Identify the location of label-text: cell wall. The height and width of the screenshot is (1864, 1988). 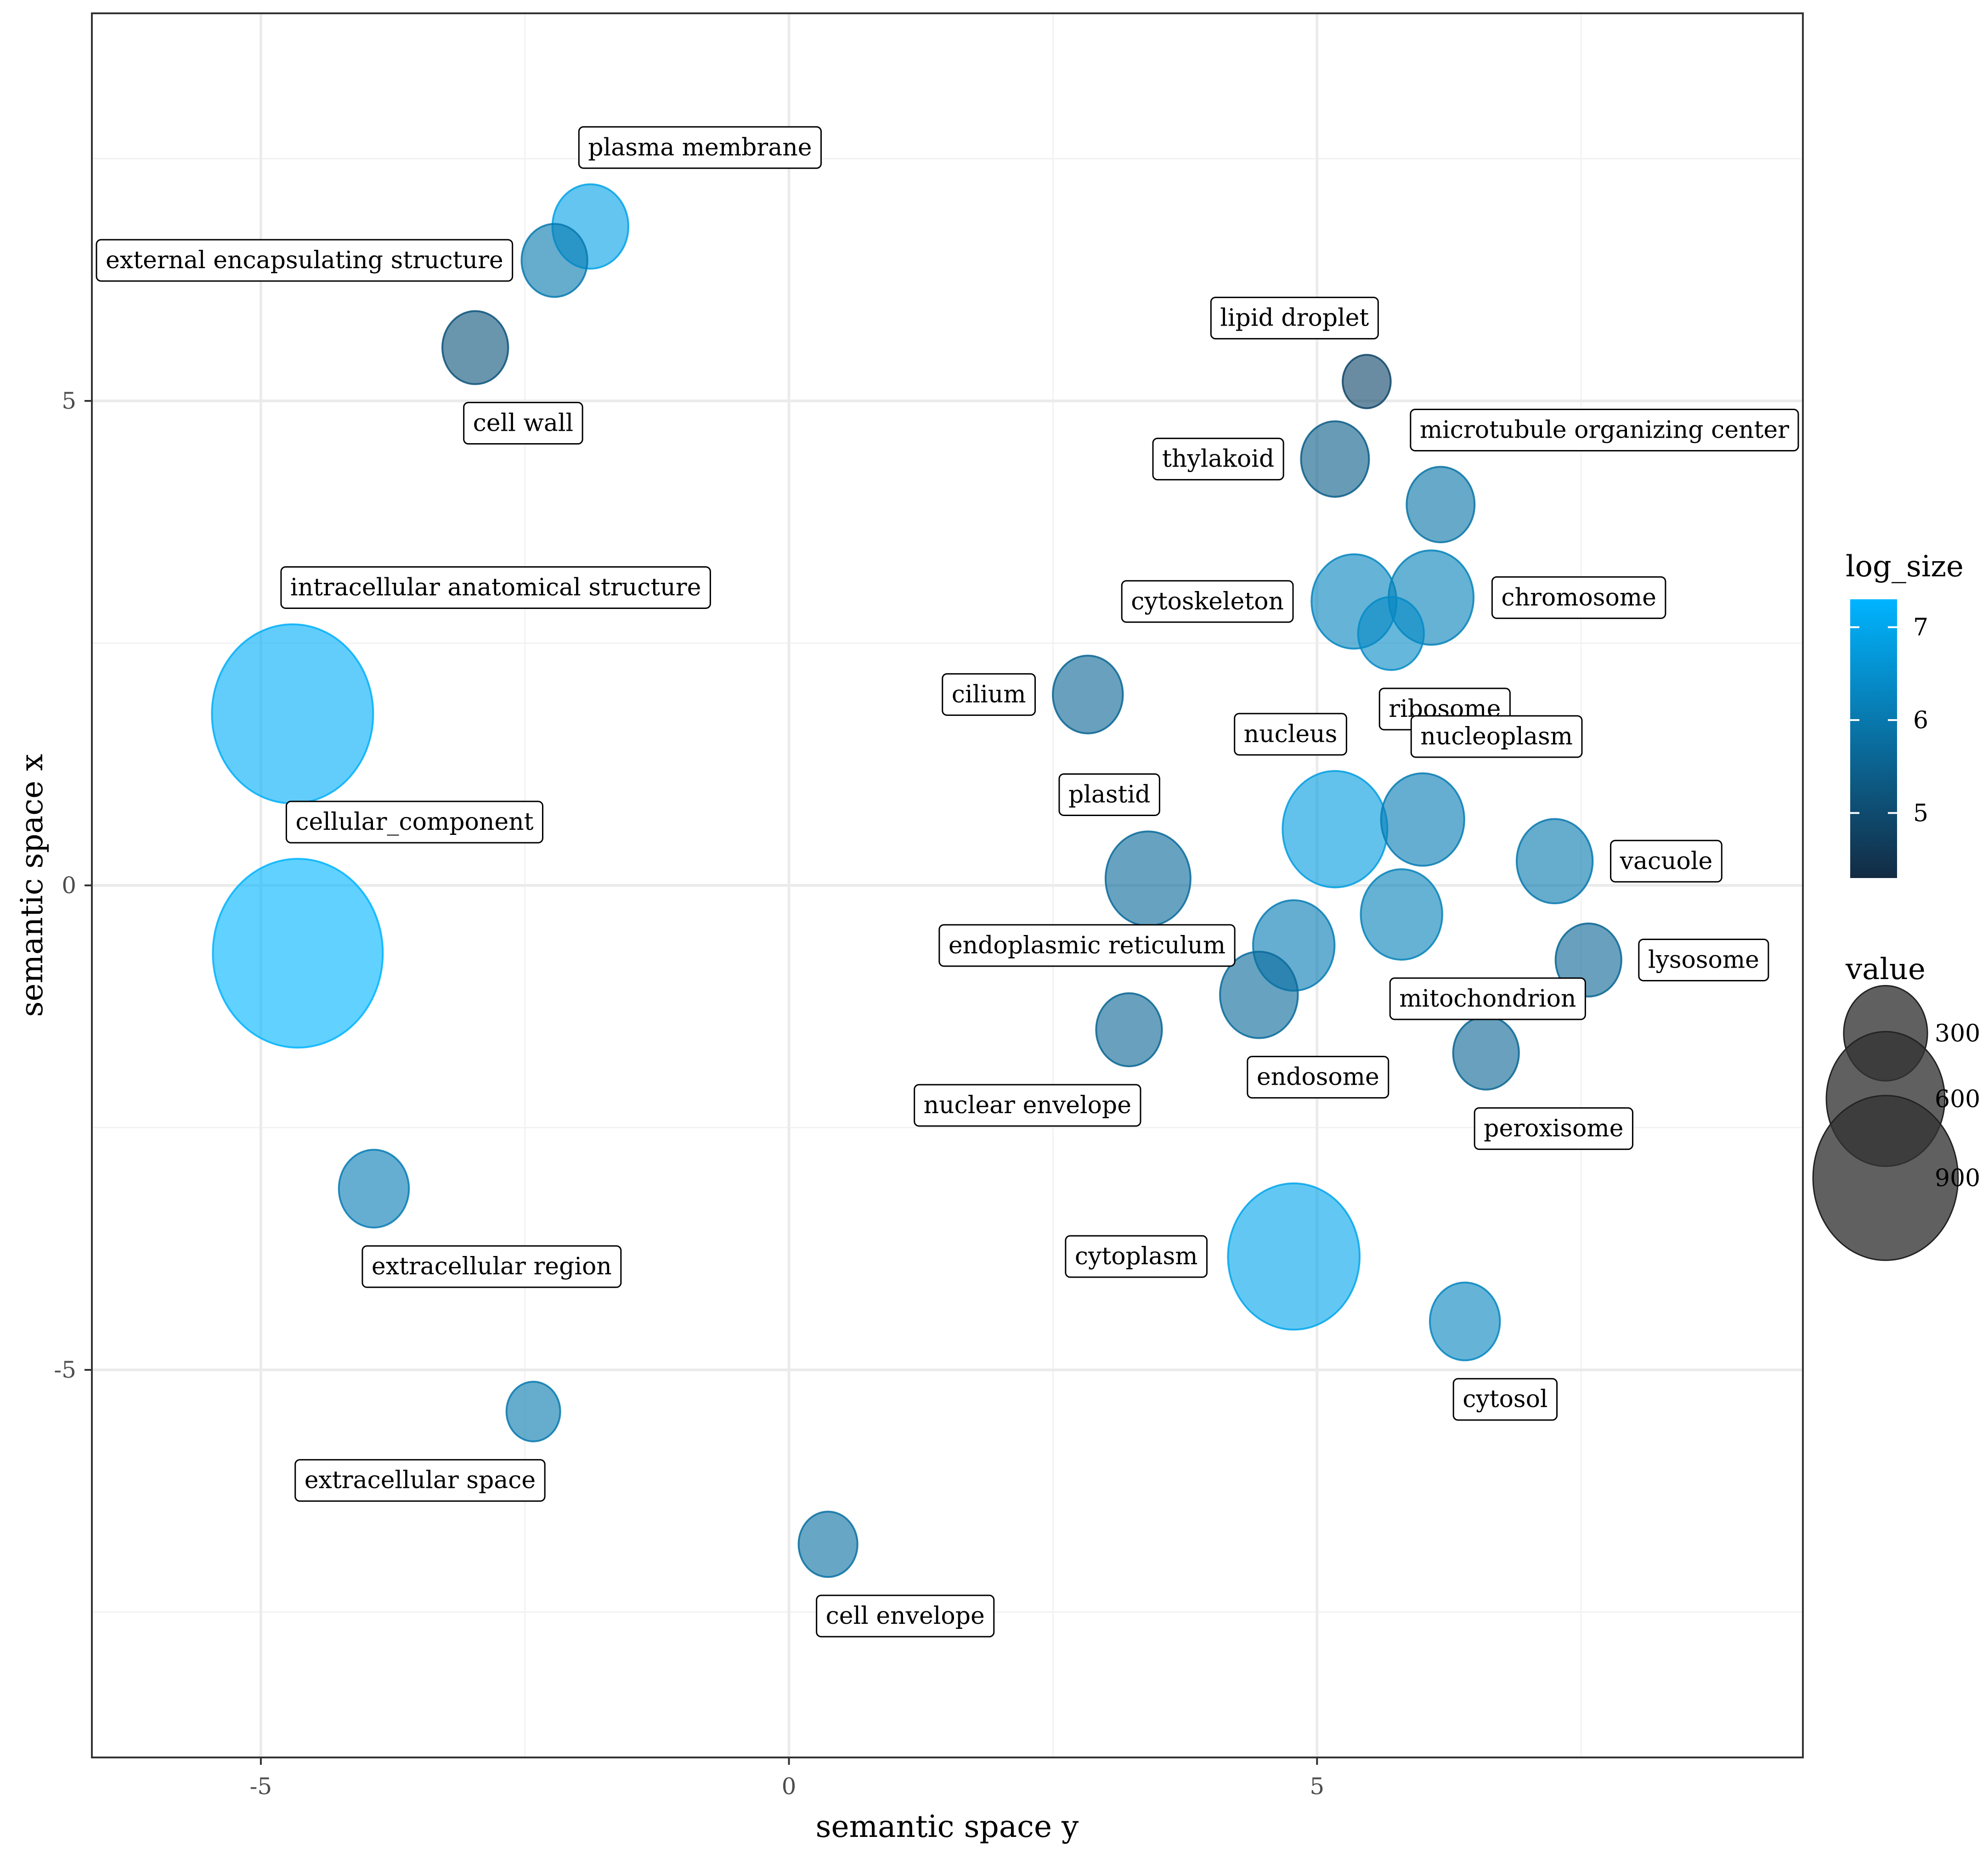
(523, 423).